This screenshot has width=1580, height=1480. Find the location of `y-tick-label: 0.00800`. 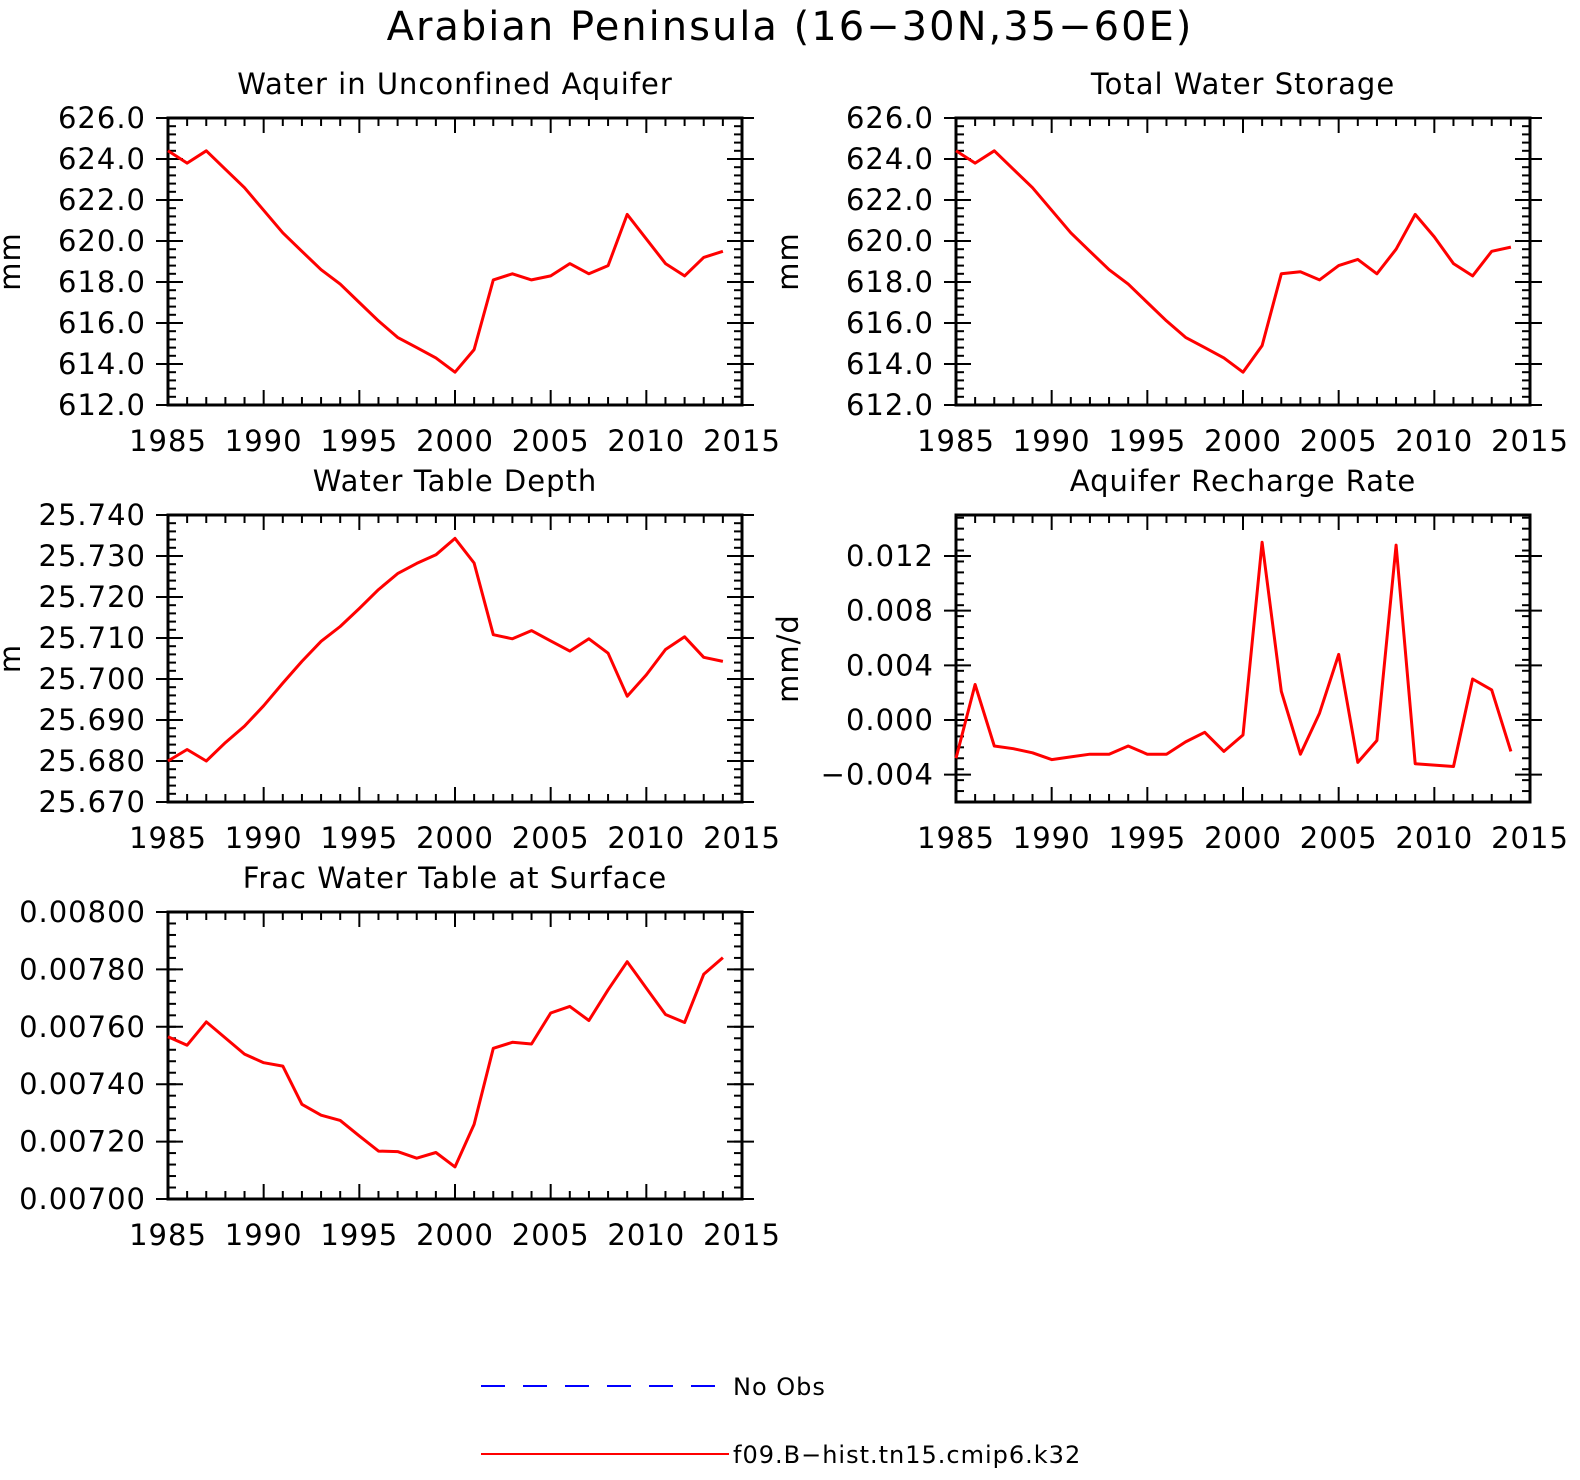

y-tick-label: 0.00800 is located at coordinates (82, 912).